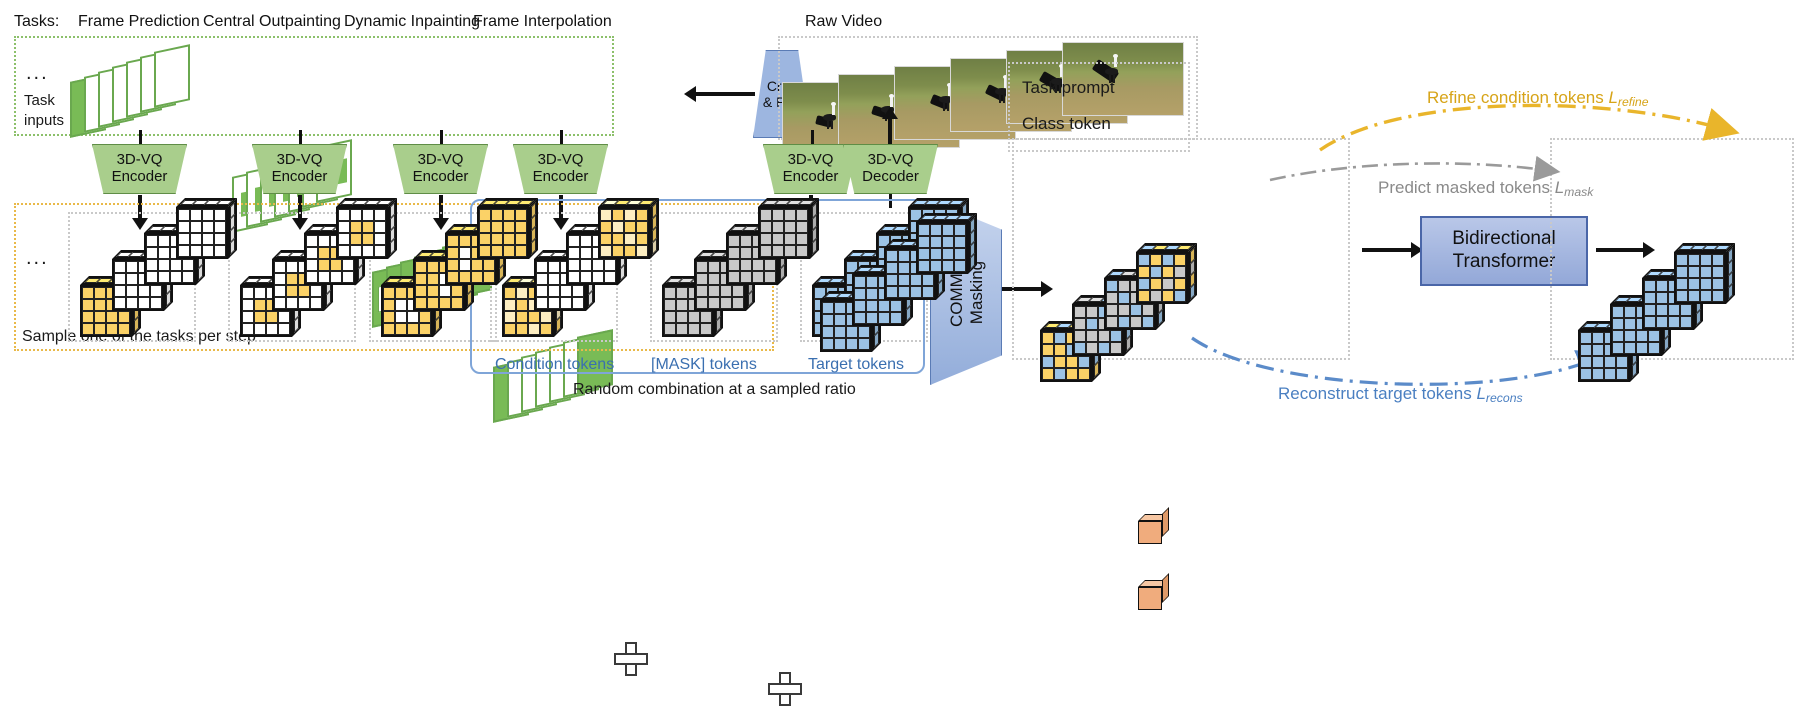 This screenshot has width=1800, height=706. I want to click on encoder-1-line1: 3D-VQ, so click(139, 160).